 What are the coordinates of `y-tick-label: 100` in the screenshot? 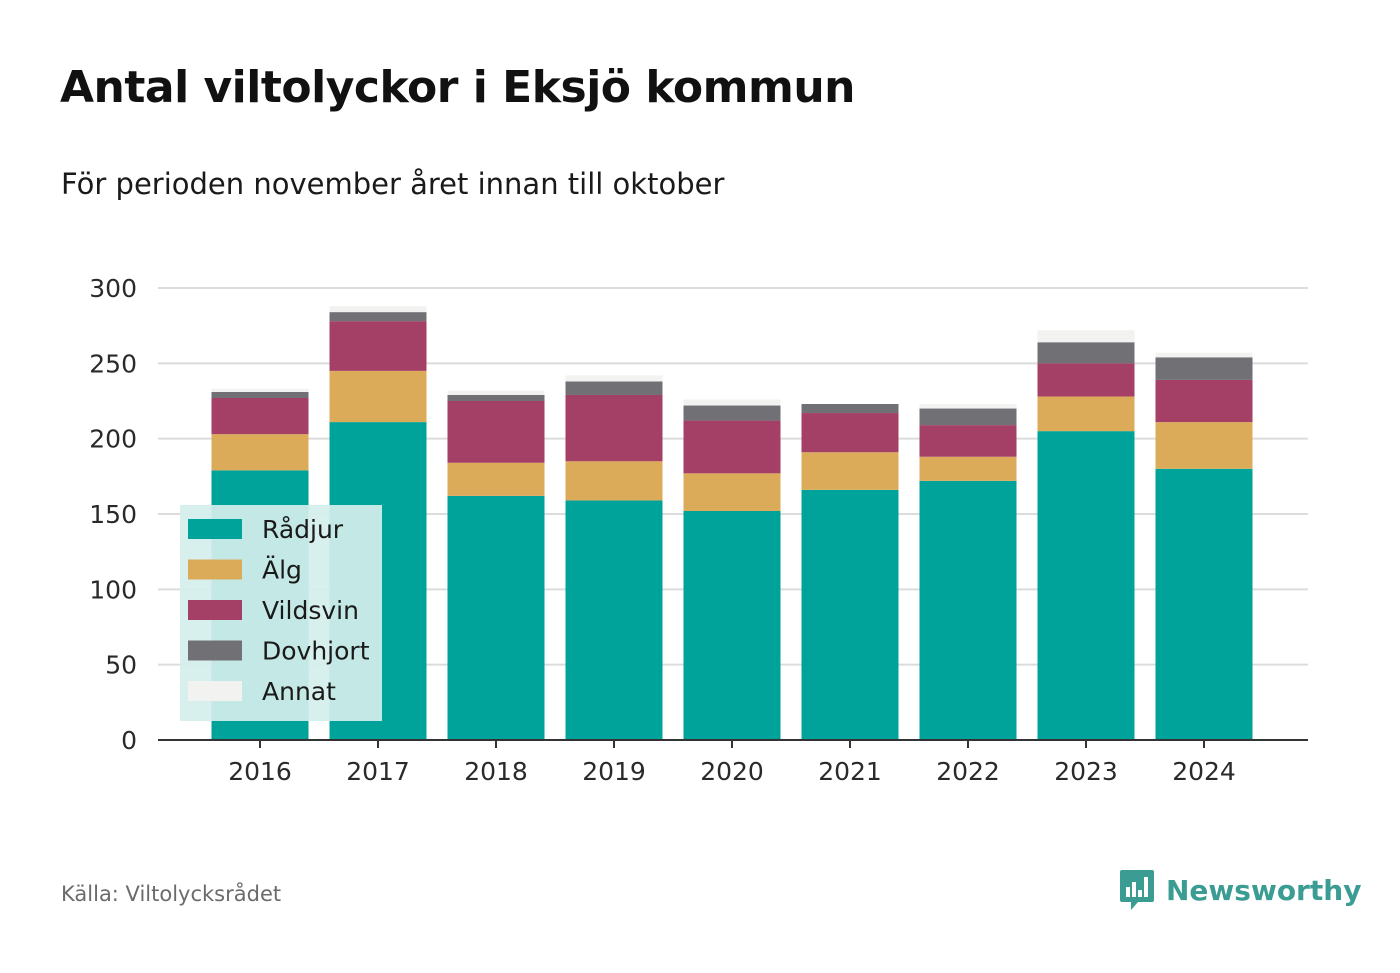 It's located at (113, 589).